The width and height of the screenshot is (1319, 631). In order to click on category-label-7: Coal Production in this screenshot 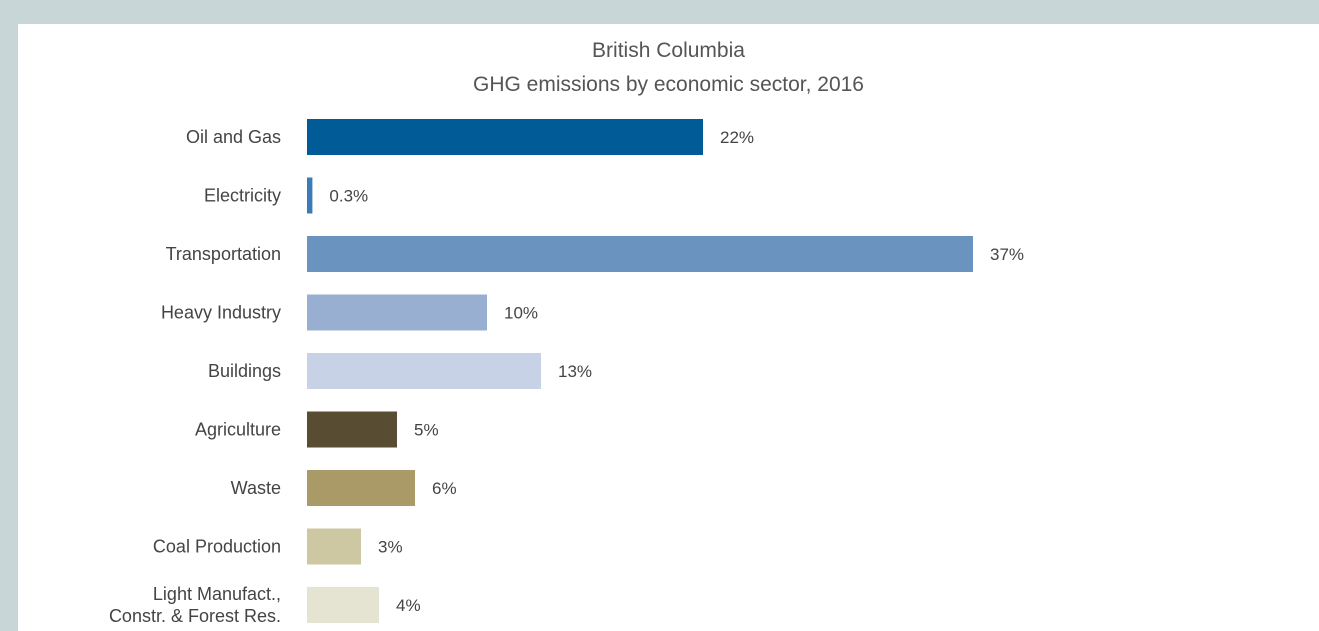, I will do `click(217, 547)`.